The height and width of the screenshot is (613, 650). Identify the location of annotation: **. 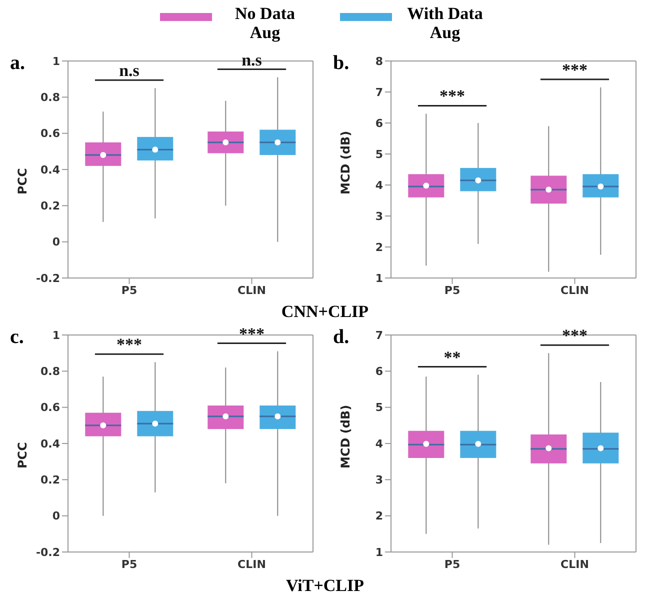
(452, 357).